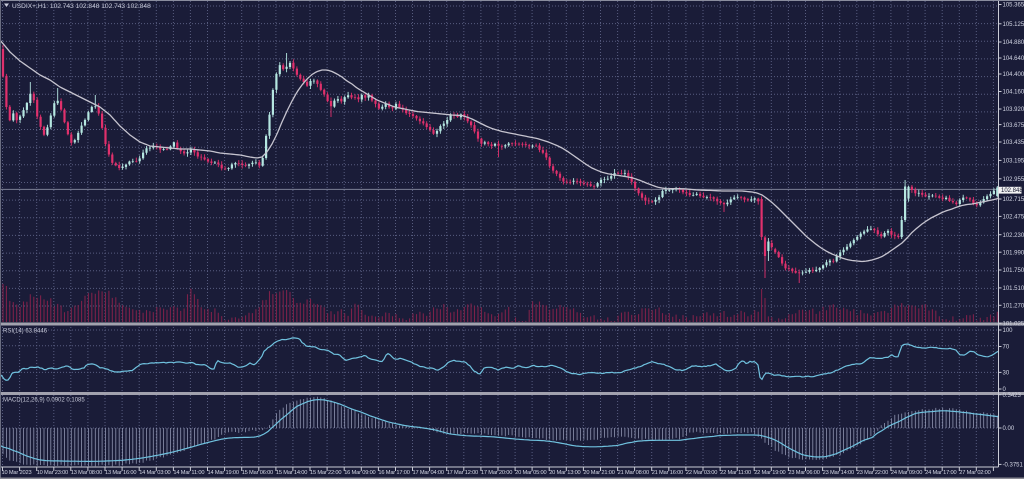 This screenshot has width=1024, height=479. What do you see at coordinates (667, 473) in the screenshot?
I see `svg-text: 21 Mar 16:00` at bounding box center [667, 473].